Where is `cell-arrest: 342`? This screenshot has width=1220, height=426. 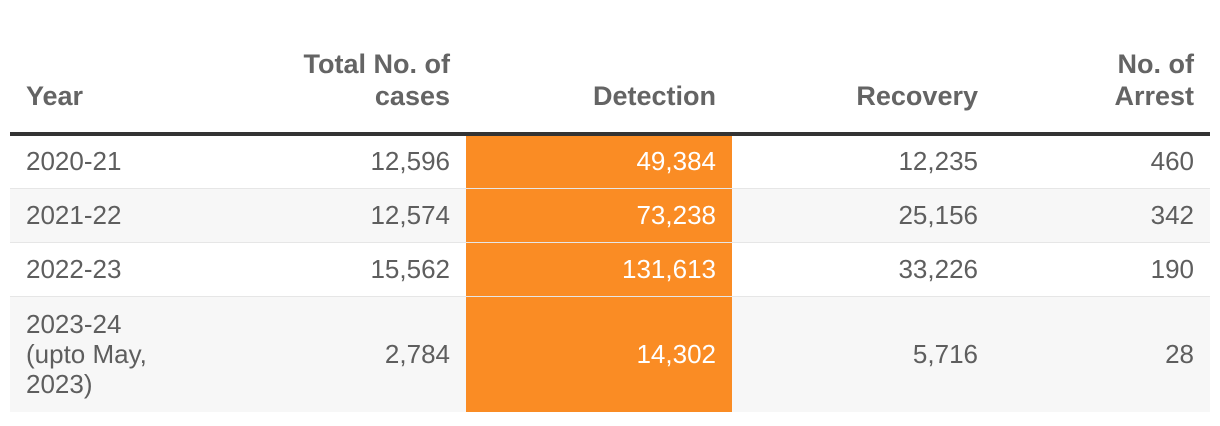
cell-arrest: 342 is located at coordinates (1102, 215).